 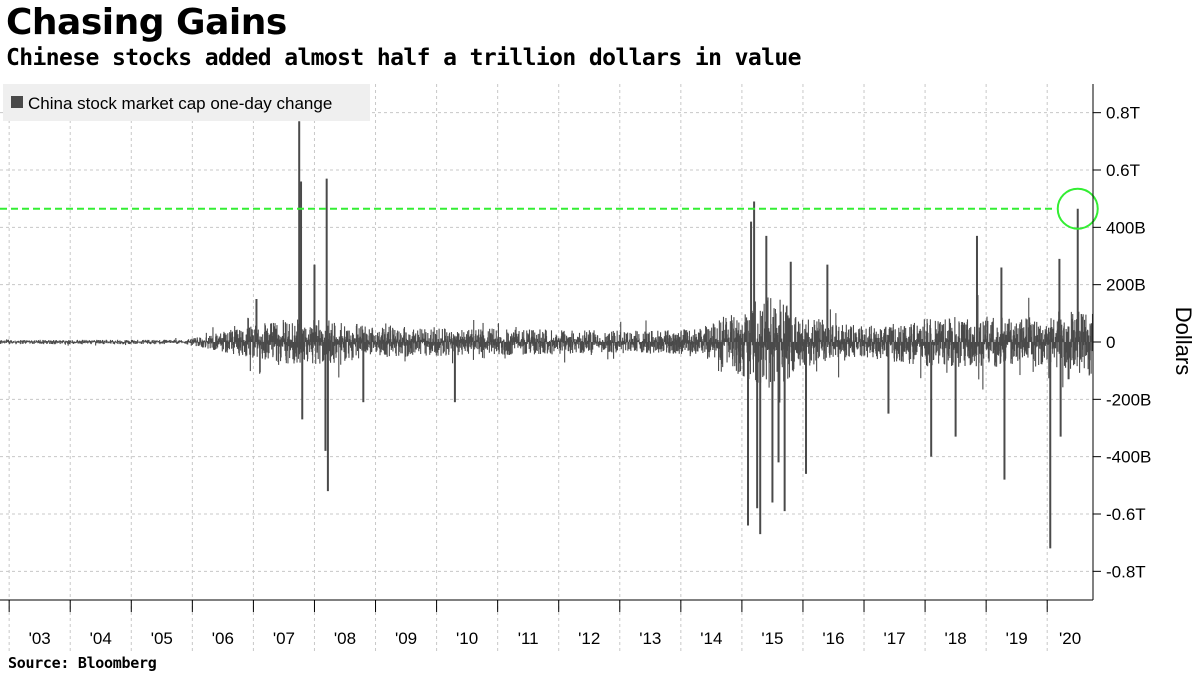 I want to click on x-tick-label: '20, so click(x=1070, y=638).